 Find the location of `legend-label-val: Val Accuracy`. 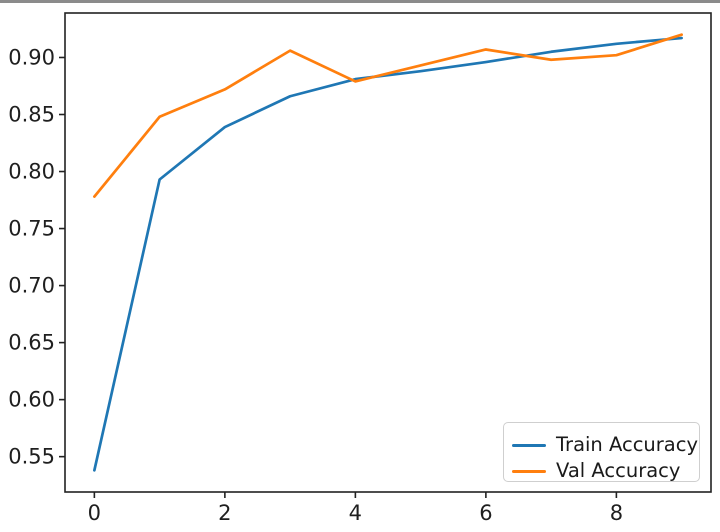

legend-label-val: Val Accuracy is located at coordinates (618, 470).